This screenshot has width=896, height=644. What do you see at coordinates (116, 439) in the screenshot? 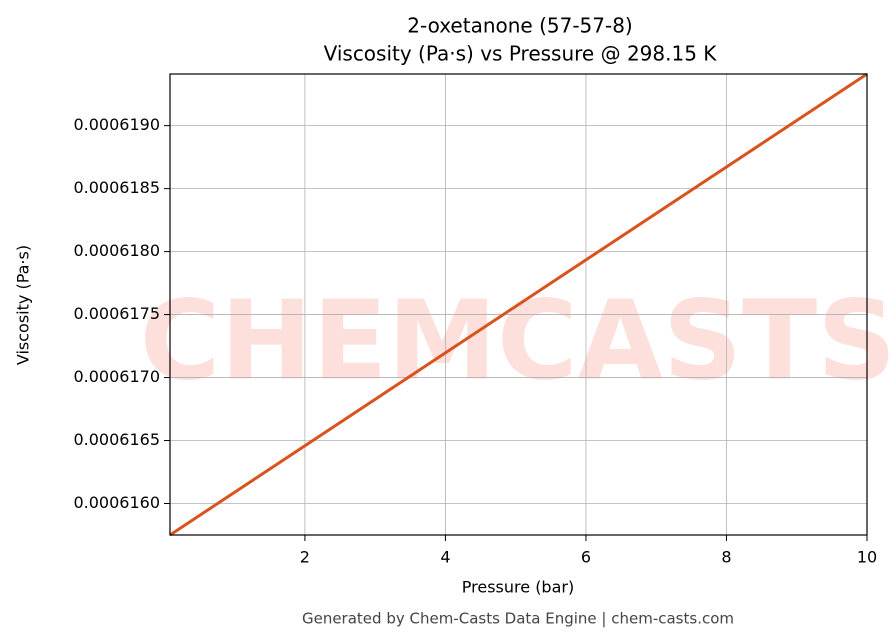
I see `y-tick-label: 0.0006165` at bounding box center [116, 439].